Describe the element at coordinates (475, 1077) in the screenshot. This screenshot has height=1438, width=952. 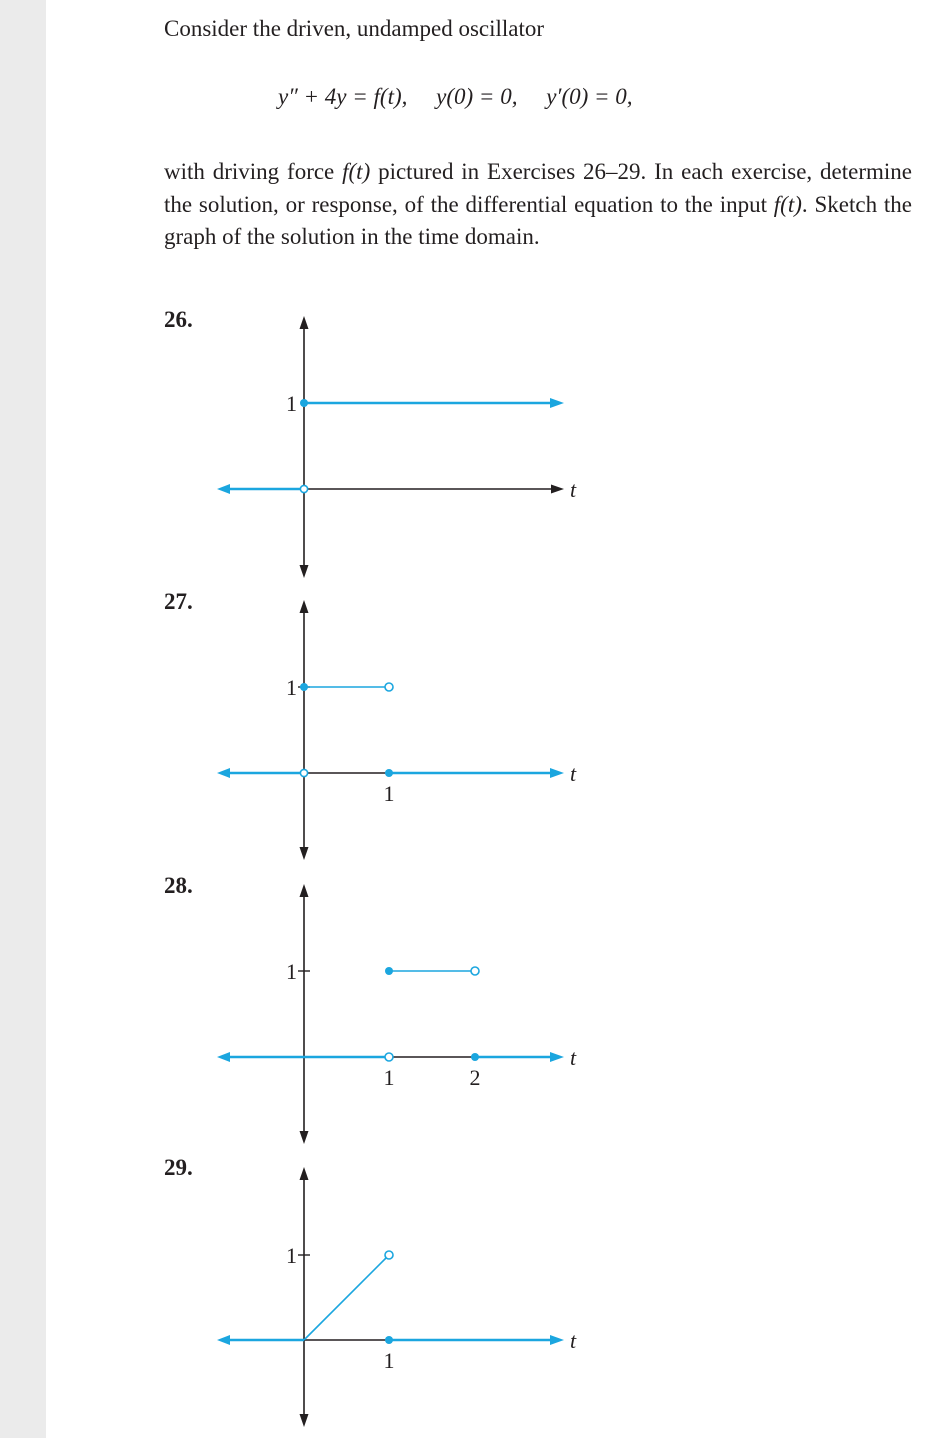
I see `x-tick-label: 2` at that location.